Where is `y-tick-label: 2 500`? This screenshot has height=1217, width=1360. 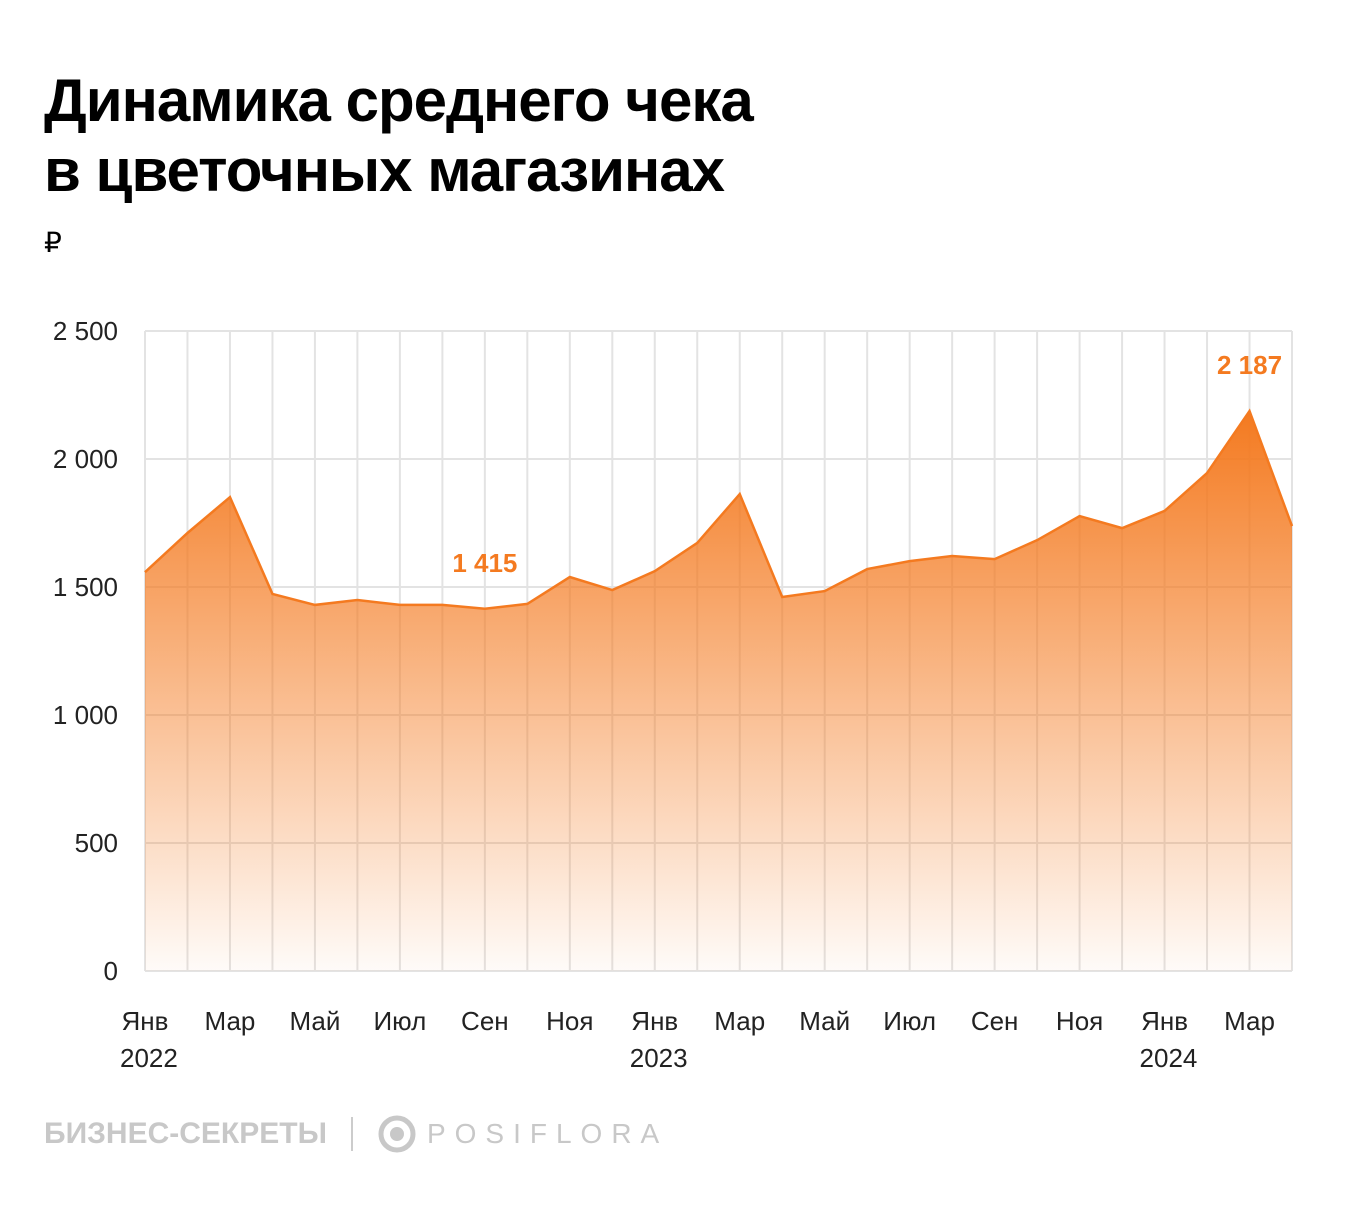
y-tick-label: 2 500 is located at coordinates (85, 331).